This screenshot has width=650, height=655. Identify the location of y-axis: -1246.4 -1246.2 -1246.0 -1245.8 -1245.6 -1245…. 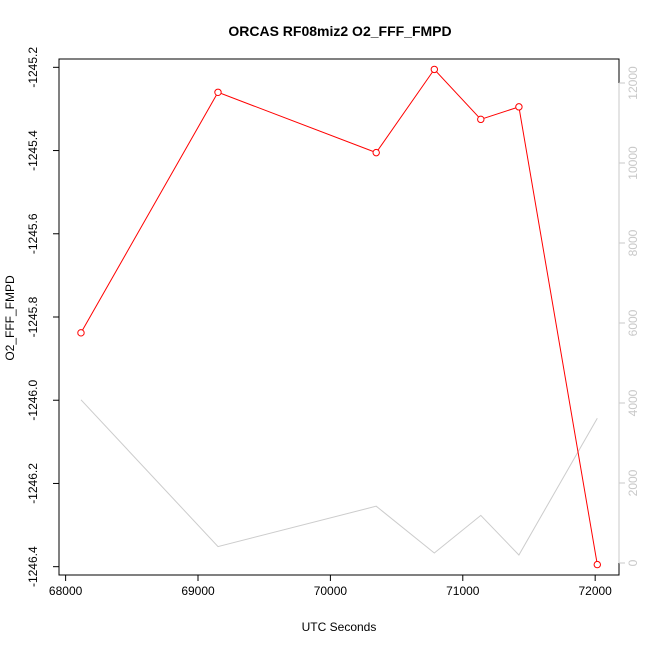
(43, 317).